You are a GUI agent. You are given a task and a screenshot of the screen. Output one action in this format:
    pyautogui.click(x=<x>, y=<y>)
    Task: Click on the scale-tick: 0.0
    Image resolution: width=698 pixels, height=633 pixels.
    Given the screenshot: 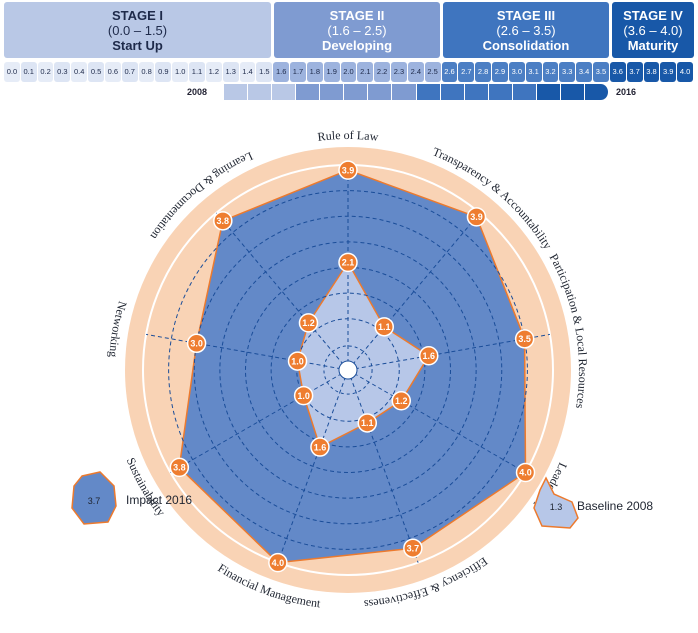 What is the action you would take?
    pyautogui.click(x=12, y=72)
    